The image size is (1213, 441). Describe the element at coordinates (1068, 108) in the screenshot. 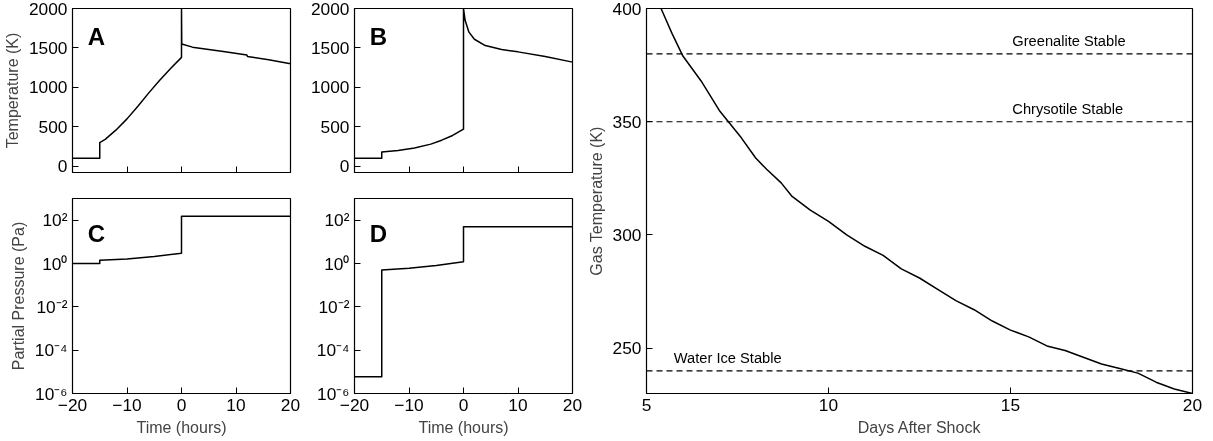

I see `ref-line-label: Chrysotile Stable` at that location.